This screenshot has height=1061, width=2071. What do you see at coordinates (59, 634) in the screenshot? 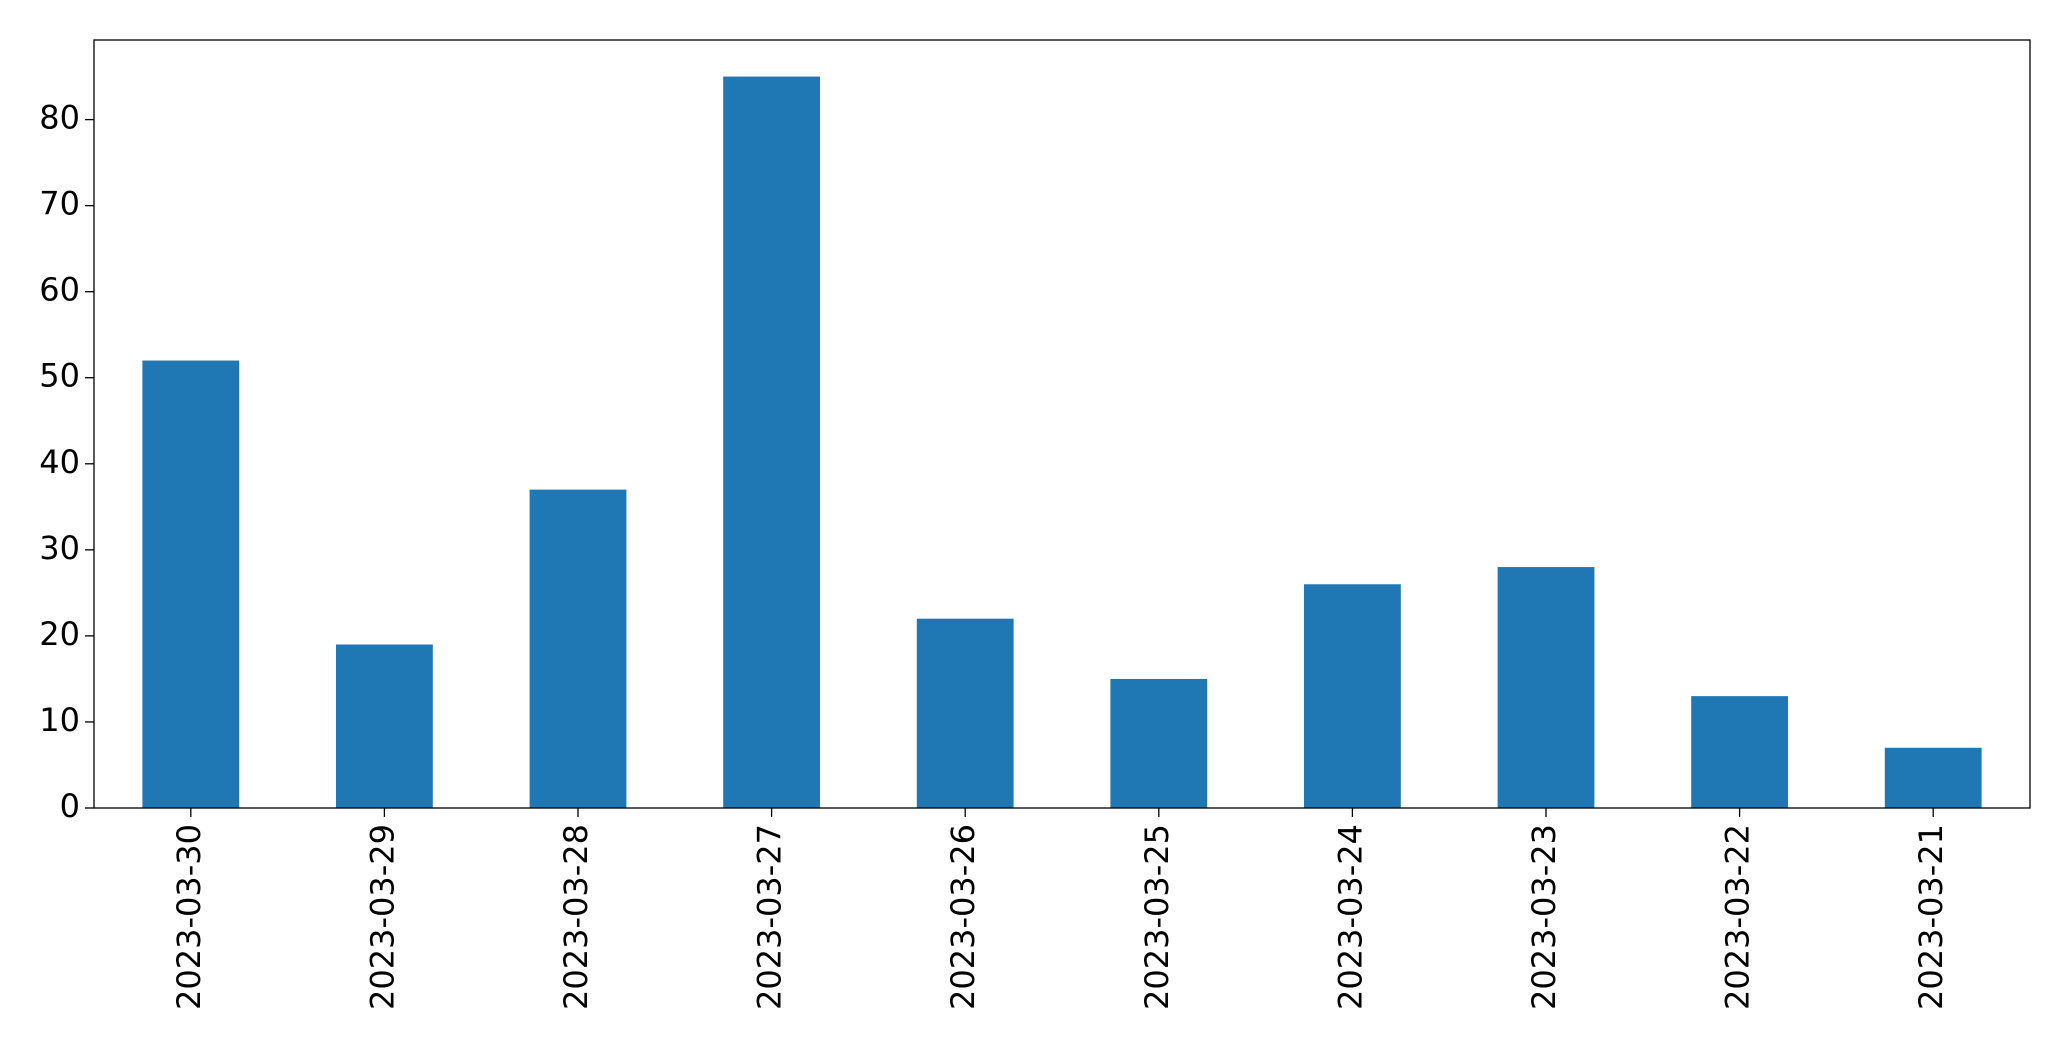
I see `y-tick-label: 20` at bounding box center [59, 634].